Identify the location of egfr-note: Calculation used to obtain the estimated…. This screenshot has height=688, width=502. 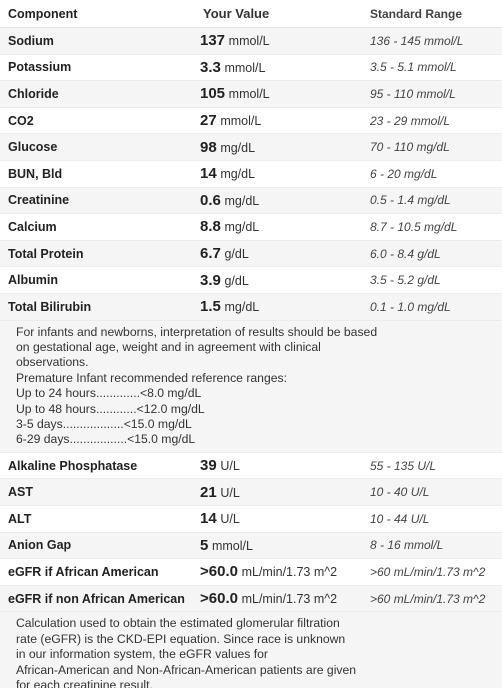
(251, 650).